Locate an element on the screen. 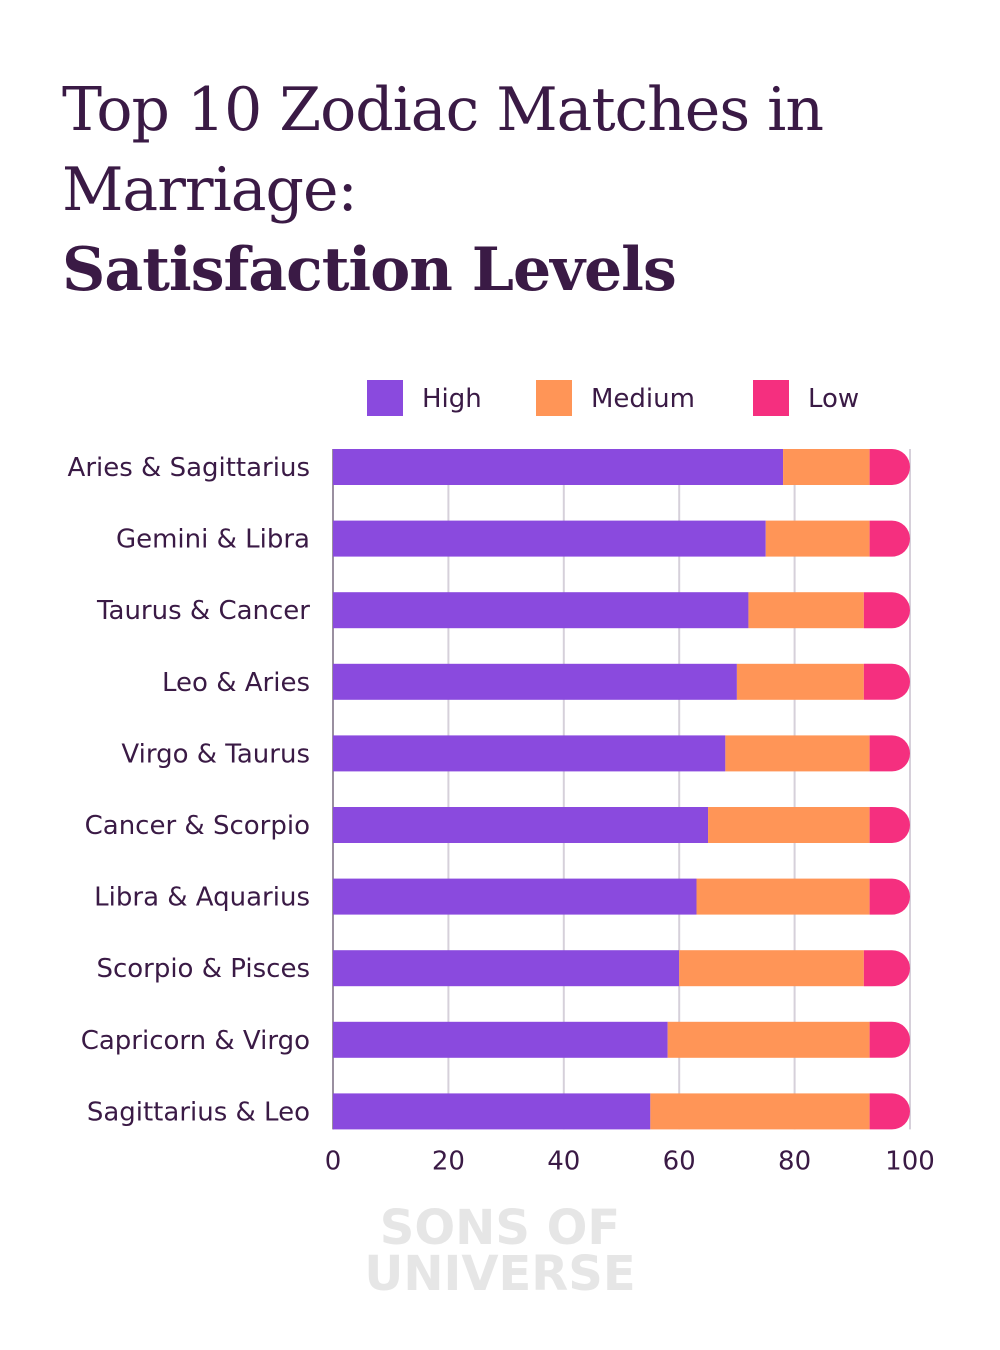 The width and height of the screenshot is (1000, 1350). legend-label-low: Low is located at coordinates (833, 399).